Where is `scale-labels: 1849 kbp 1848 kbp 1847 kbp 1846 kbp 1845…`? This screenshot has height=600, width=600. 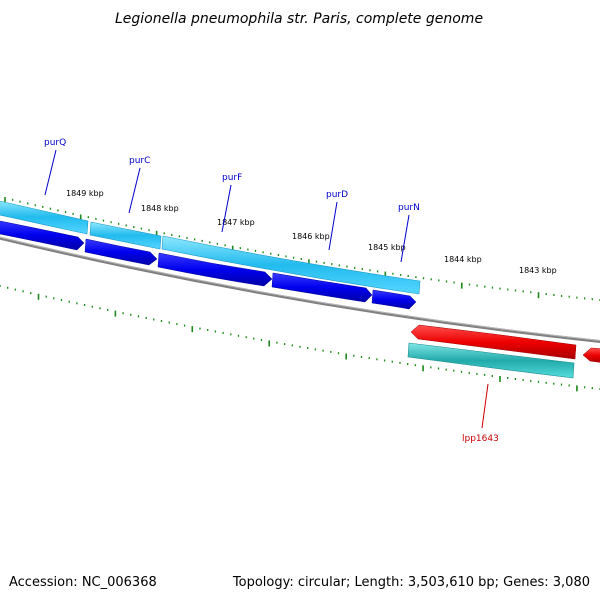 scale-labels: 1849 kbp 1848 kbp 1847 kbp 1846 kbp 1845… is located at coordinates (311, 232).